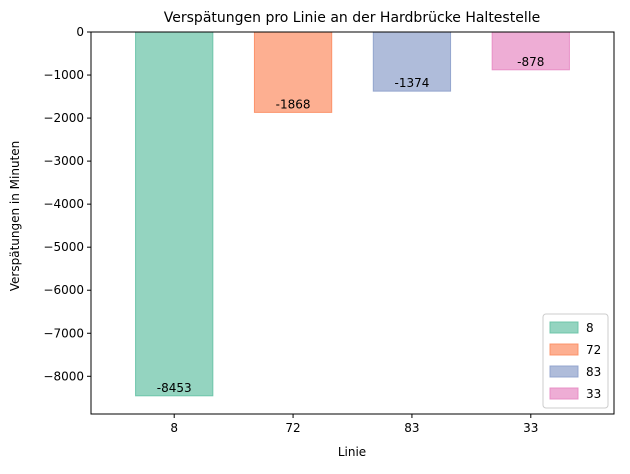 The height and width of the screenshot is (474, 630). I want to click on data-label-33: -878, so click(530, 62).